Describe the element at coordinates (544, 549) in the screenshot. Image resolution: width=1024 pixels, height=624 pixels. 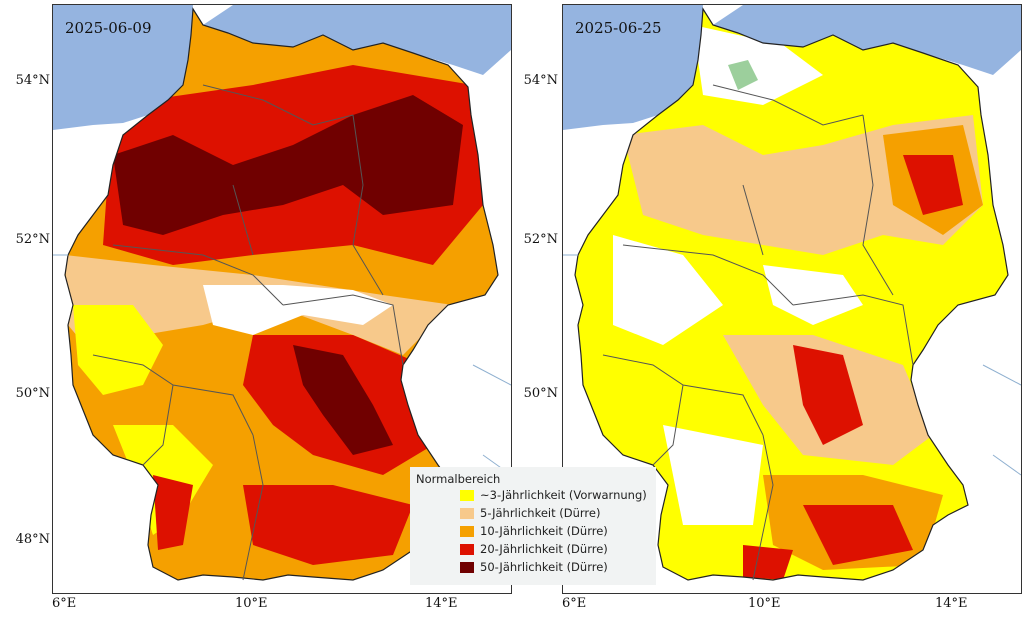
I see `legend-label: 20-Jährlichkeit (Dürre)` at that location.